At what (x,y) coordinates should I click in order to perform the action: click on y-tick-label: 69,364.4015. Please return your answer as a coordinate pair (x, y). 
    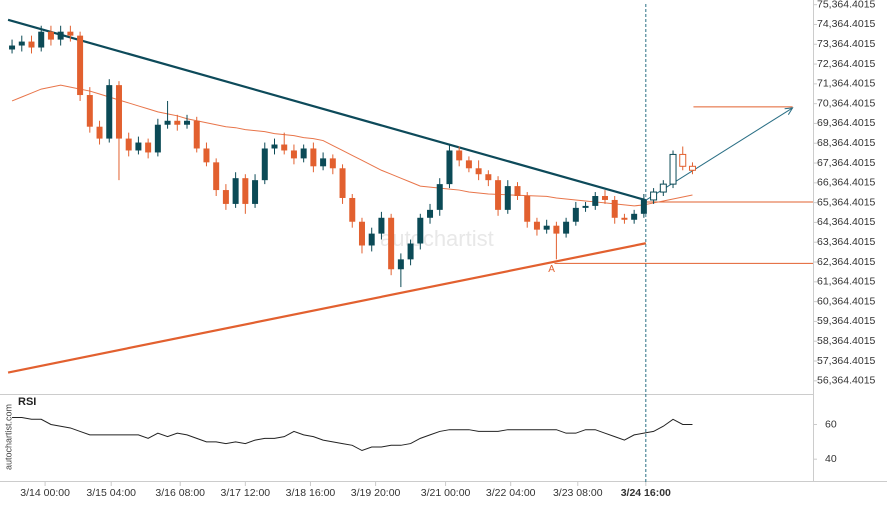
    Looking at the image, I should click on (846, 123).